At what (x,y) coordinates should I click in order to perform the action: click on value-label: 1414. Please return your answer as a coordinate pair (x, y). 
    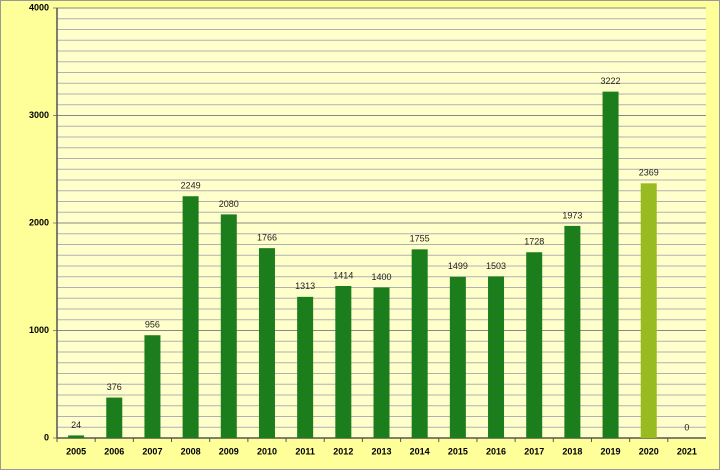
    Looking at the image, I should click on (343, 275).